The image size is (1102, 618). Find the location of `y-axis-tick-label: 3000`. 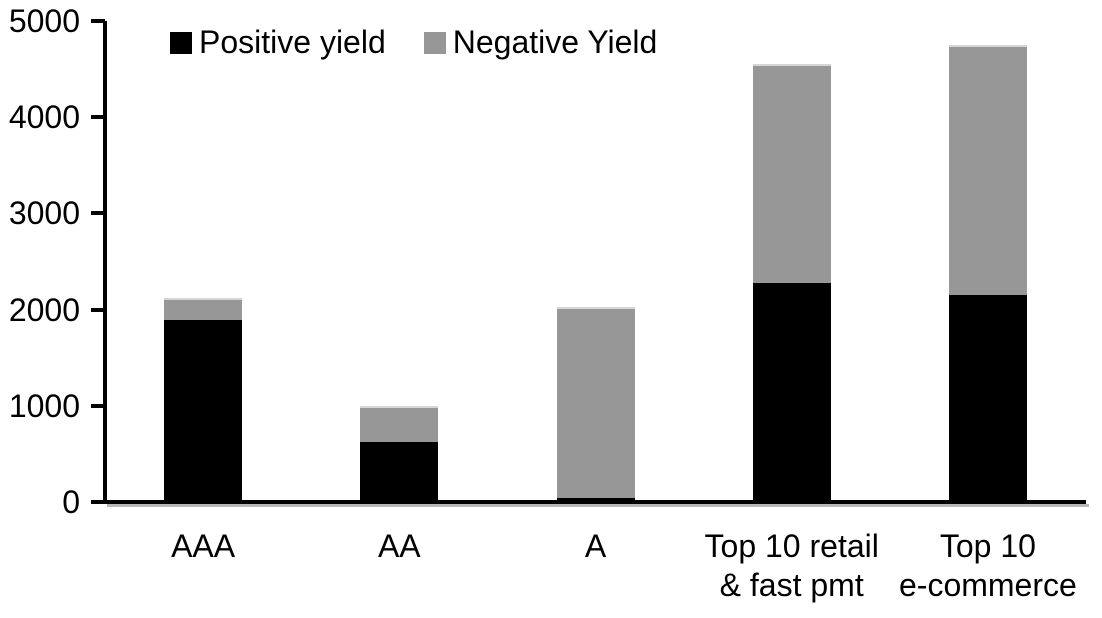

y-axis-tick-label: 3000 is located at coordinates (44, 213).